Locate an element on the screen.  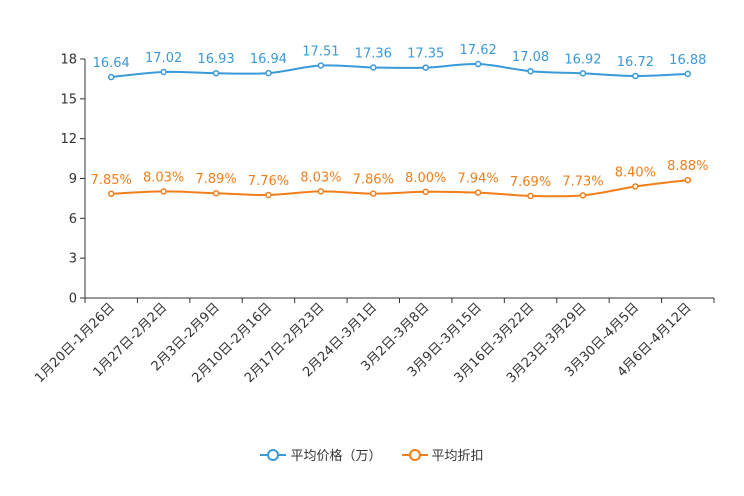
legend-item-discount: 平均折扣 is located at coordinates (442, 454).